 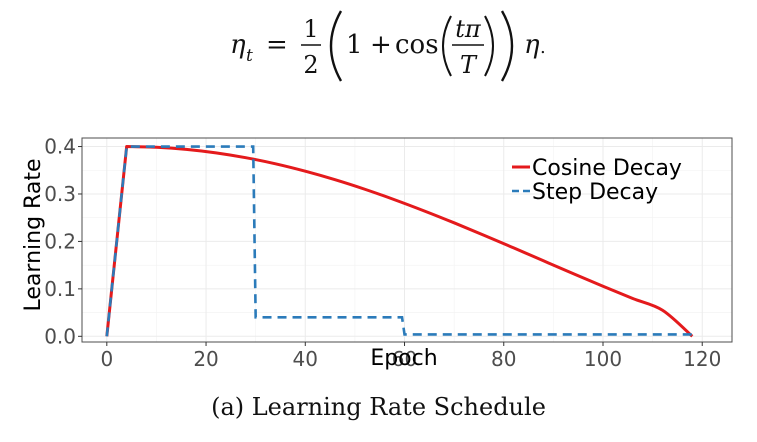 I want to click on x-tick-label: 40, so click(x=305, y=359).